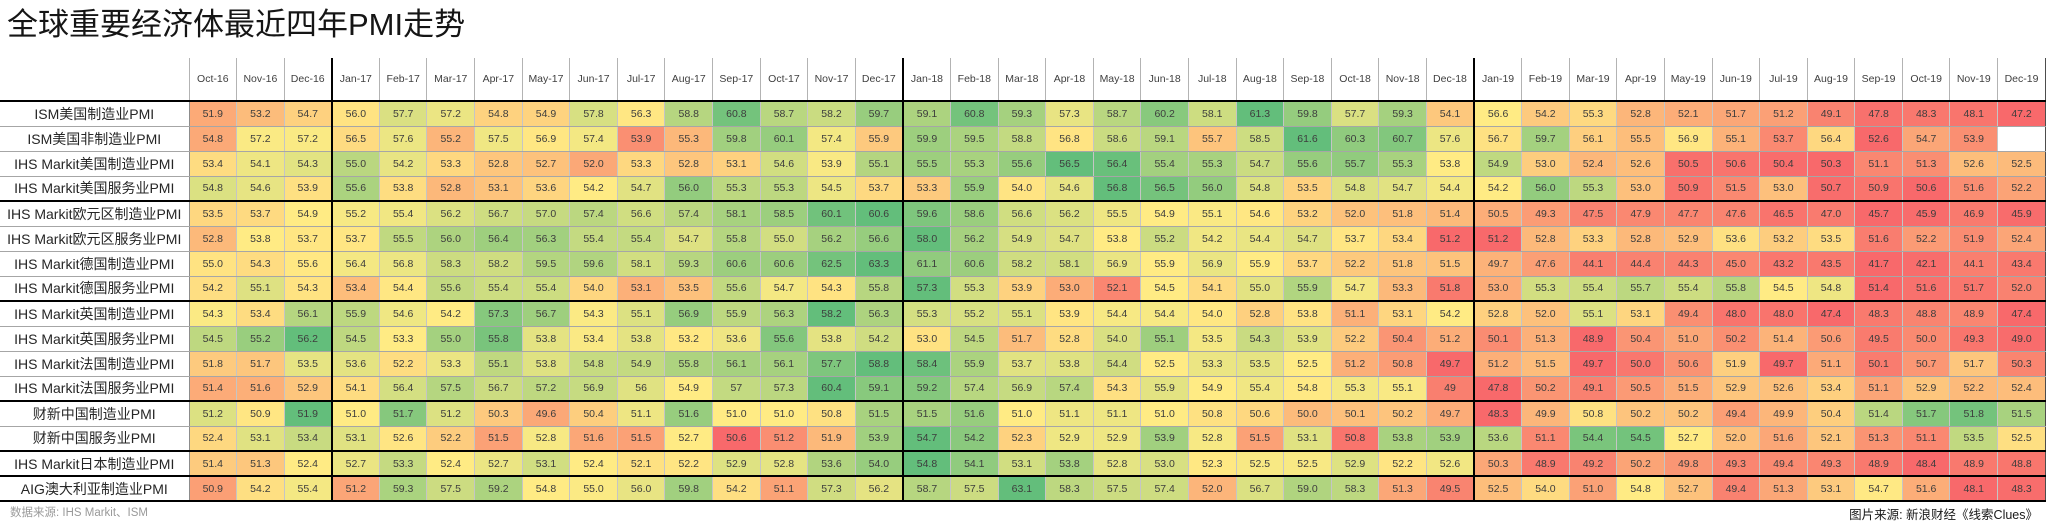 The image size is (2048, 527). Describe the element at coordinates (94, 80) in the screenshot. I see `corner-cell` at that location.